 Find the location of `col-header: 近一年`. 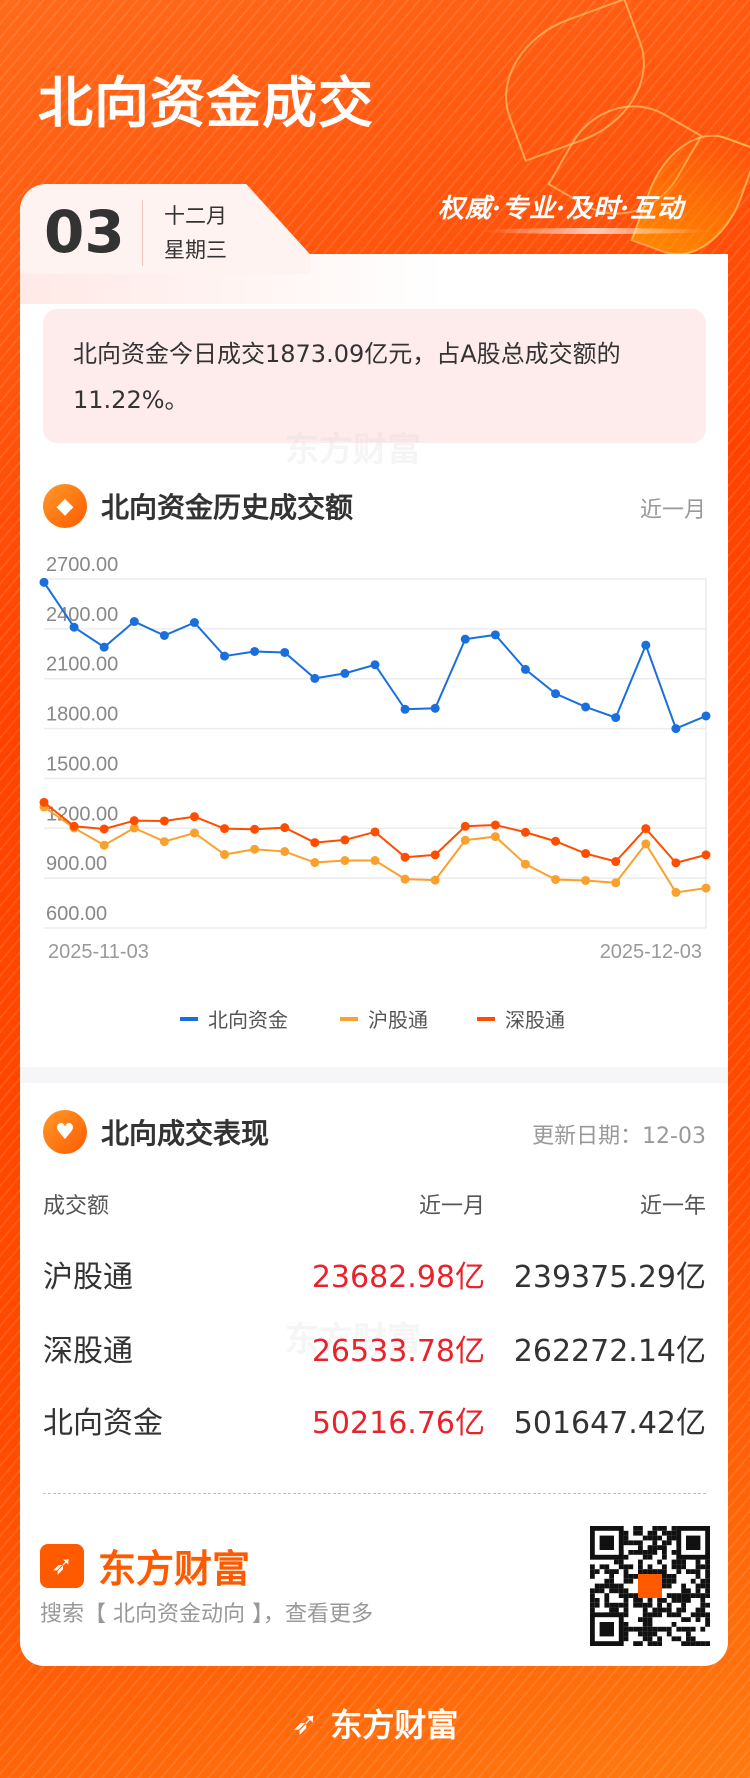

col-header: 近一年 is located at coordinates (672, 1206).